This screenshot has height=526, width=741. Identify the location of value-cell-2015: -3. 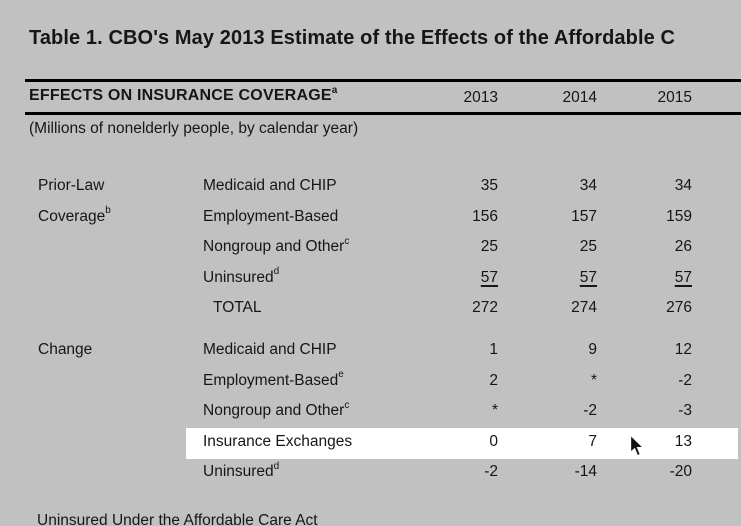
(685, 410).